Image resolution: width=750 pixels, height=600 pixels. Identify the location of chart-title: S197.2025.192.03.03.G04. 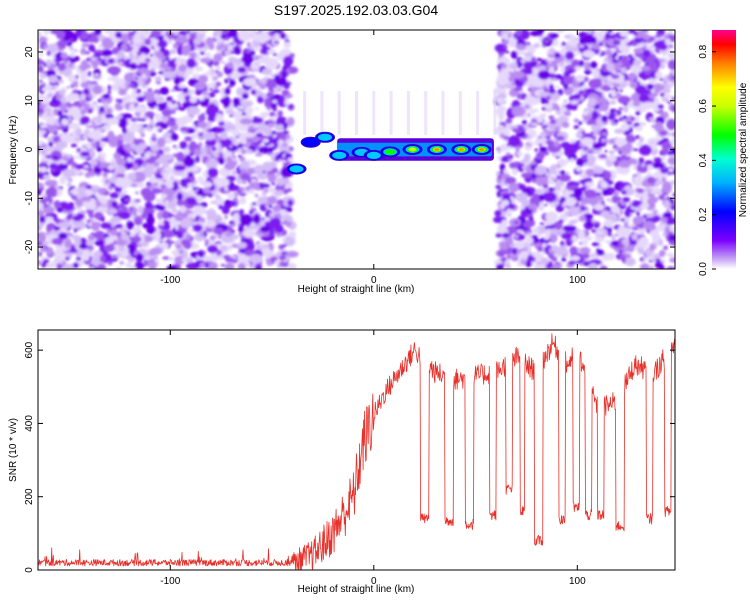
(356, 10).